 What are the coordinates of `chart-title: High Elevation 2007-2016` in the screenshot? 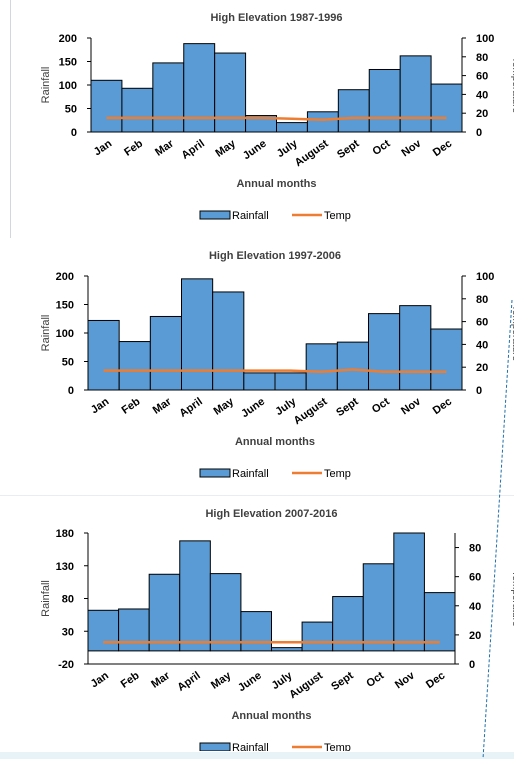 It's located at (271, 514).